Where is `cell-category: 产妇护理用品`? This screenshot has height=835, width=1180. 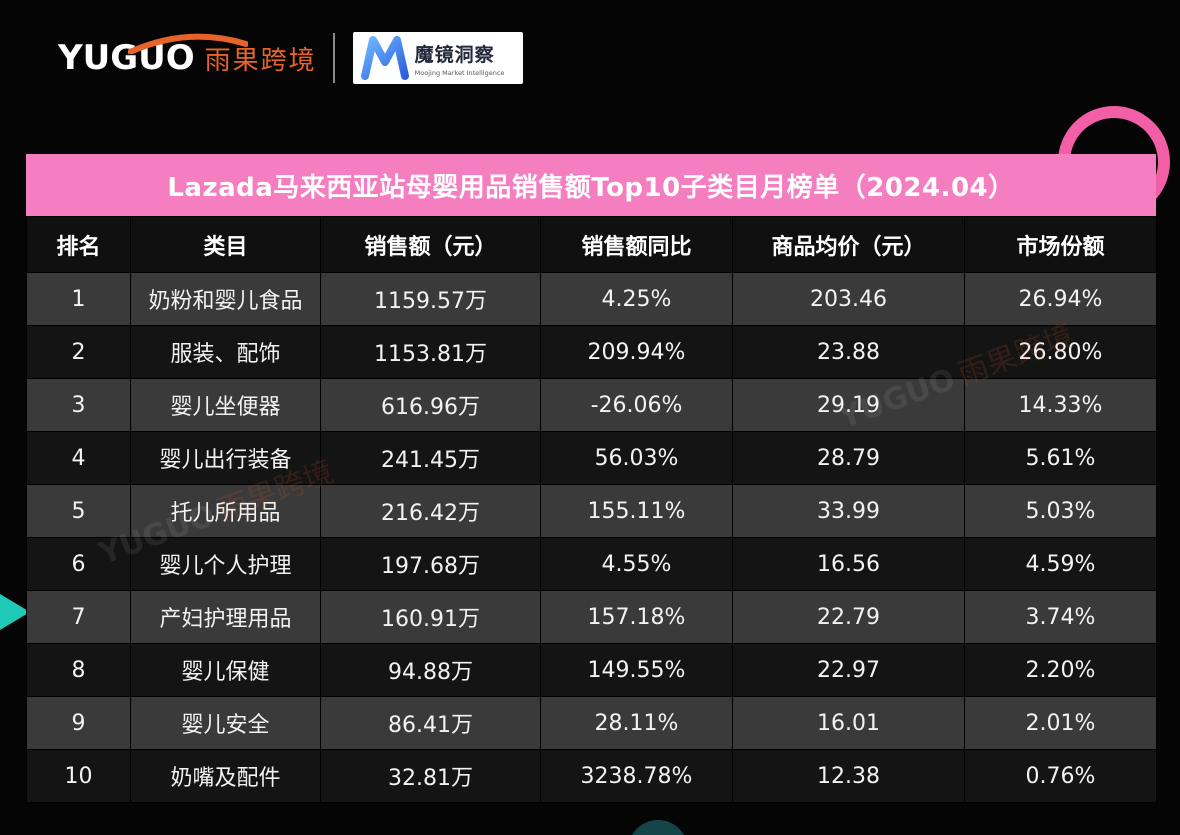 cell-category: 产妇护理用品 is located at coordinates (225, 617).